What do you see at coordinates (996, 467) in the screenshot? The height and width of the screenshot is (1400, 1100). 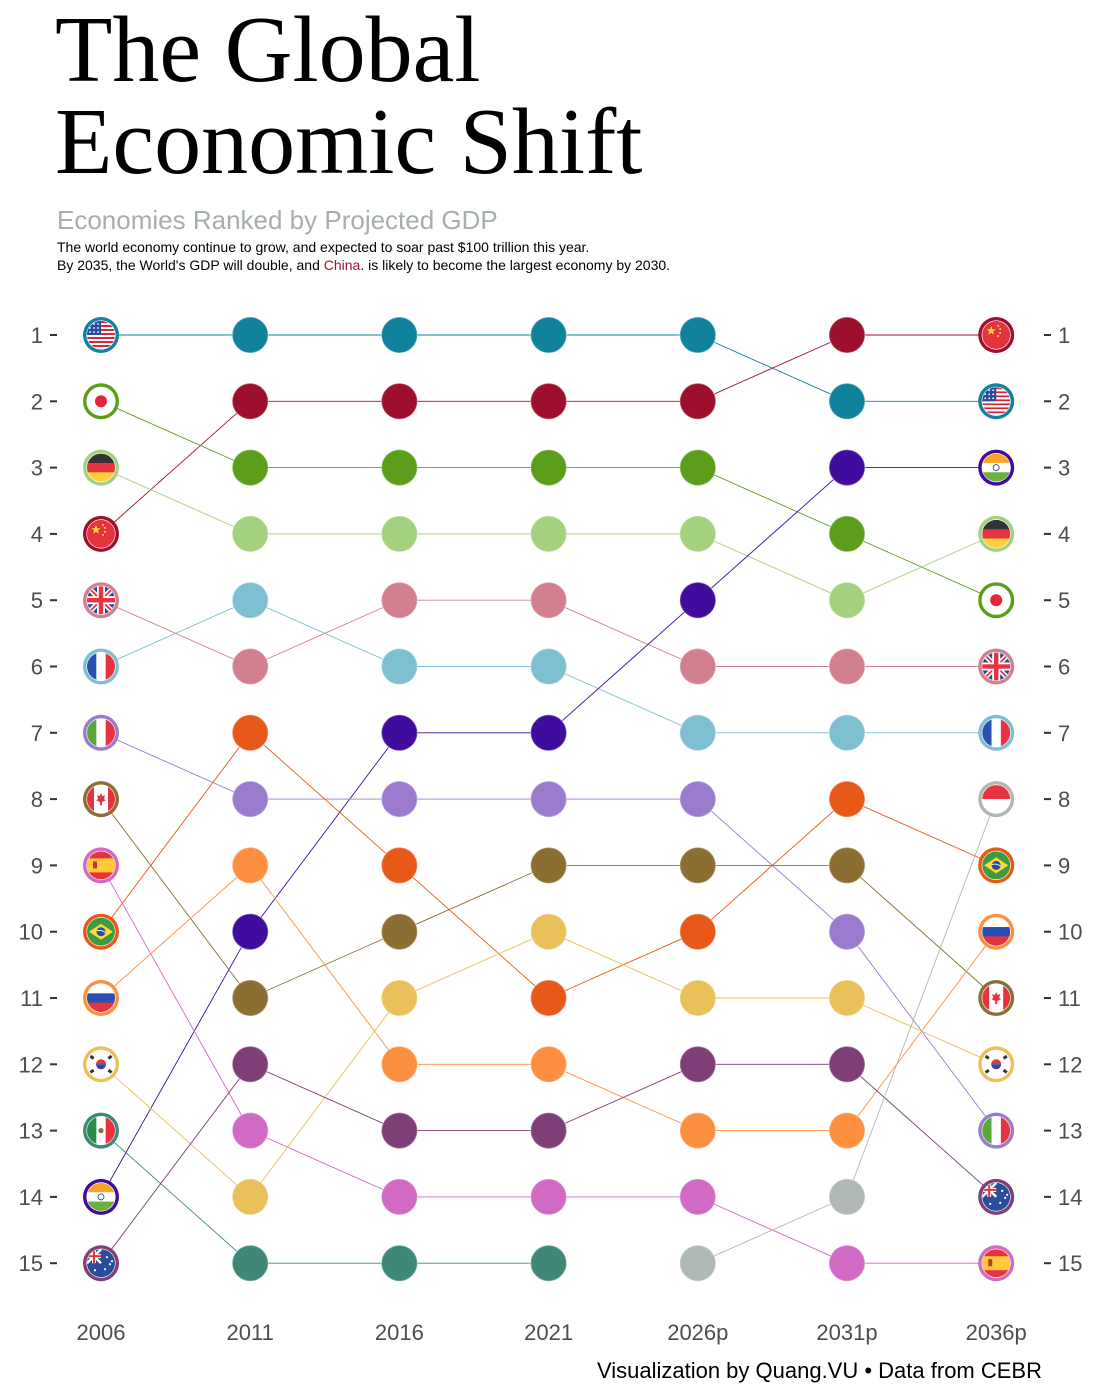 I see `india-flag-icon` at bounding box center [996, 467].